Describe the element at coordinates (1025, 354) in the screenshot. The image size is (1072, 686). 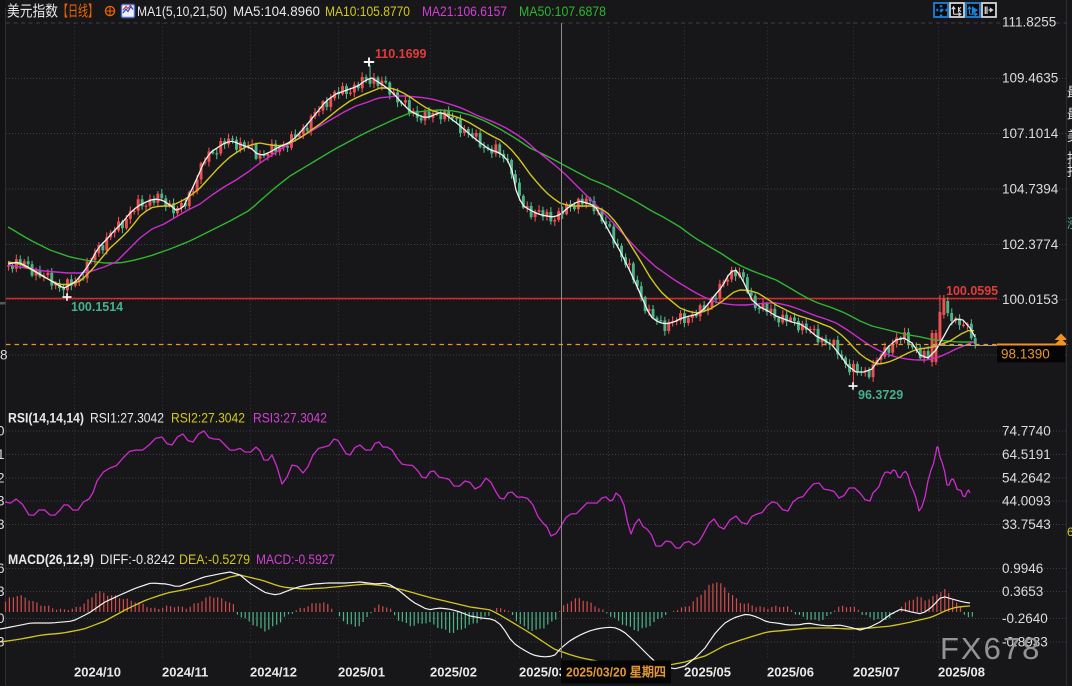
I see `svg-text: 98.1390` at that location.